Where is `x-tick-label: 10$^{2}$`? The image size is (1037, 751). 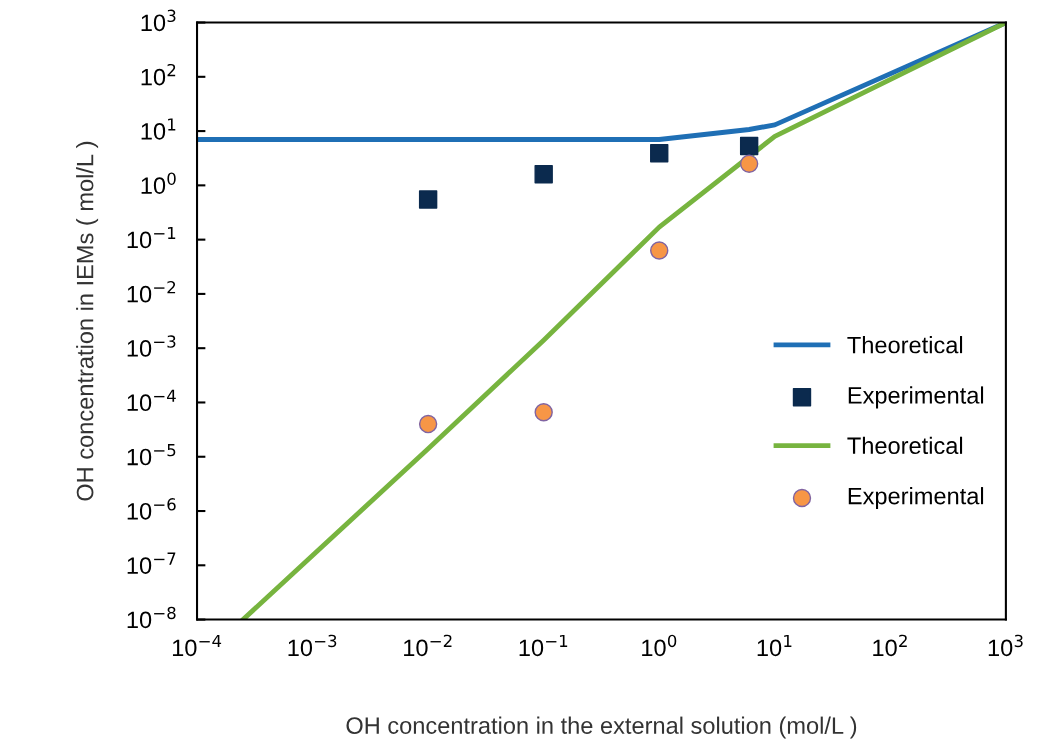
x-tick-label: 10$^{2}$ is located at coordinates (890, 645).